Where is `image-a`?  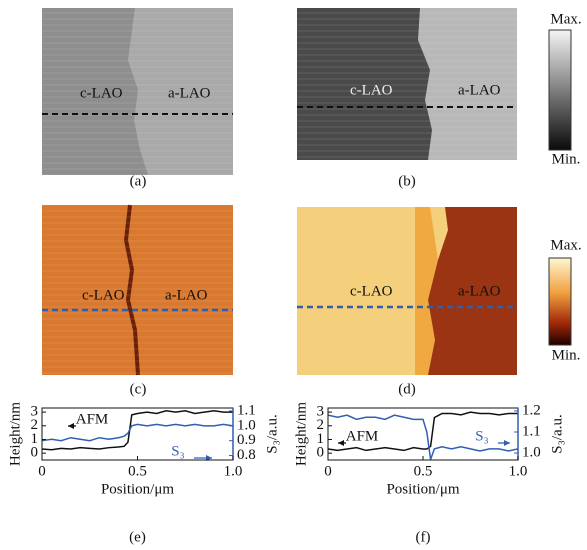
image-a is located at coordinates (137, 91).